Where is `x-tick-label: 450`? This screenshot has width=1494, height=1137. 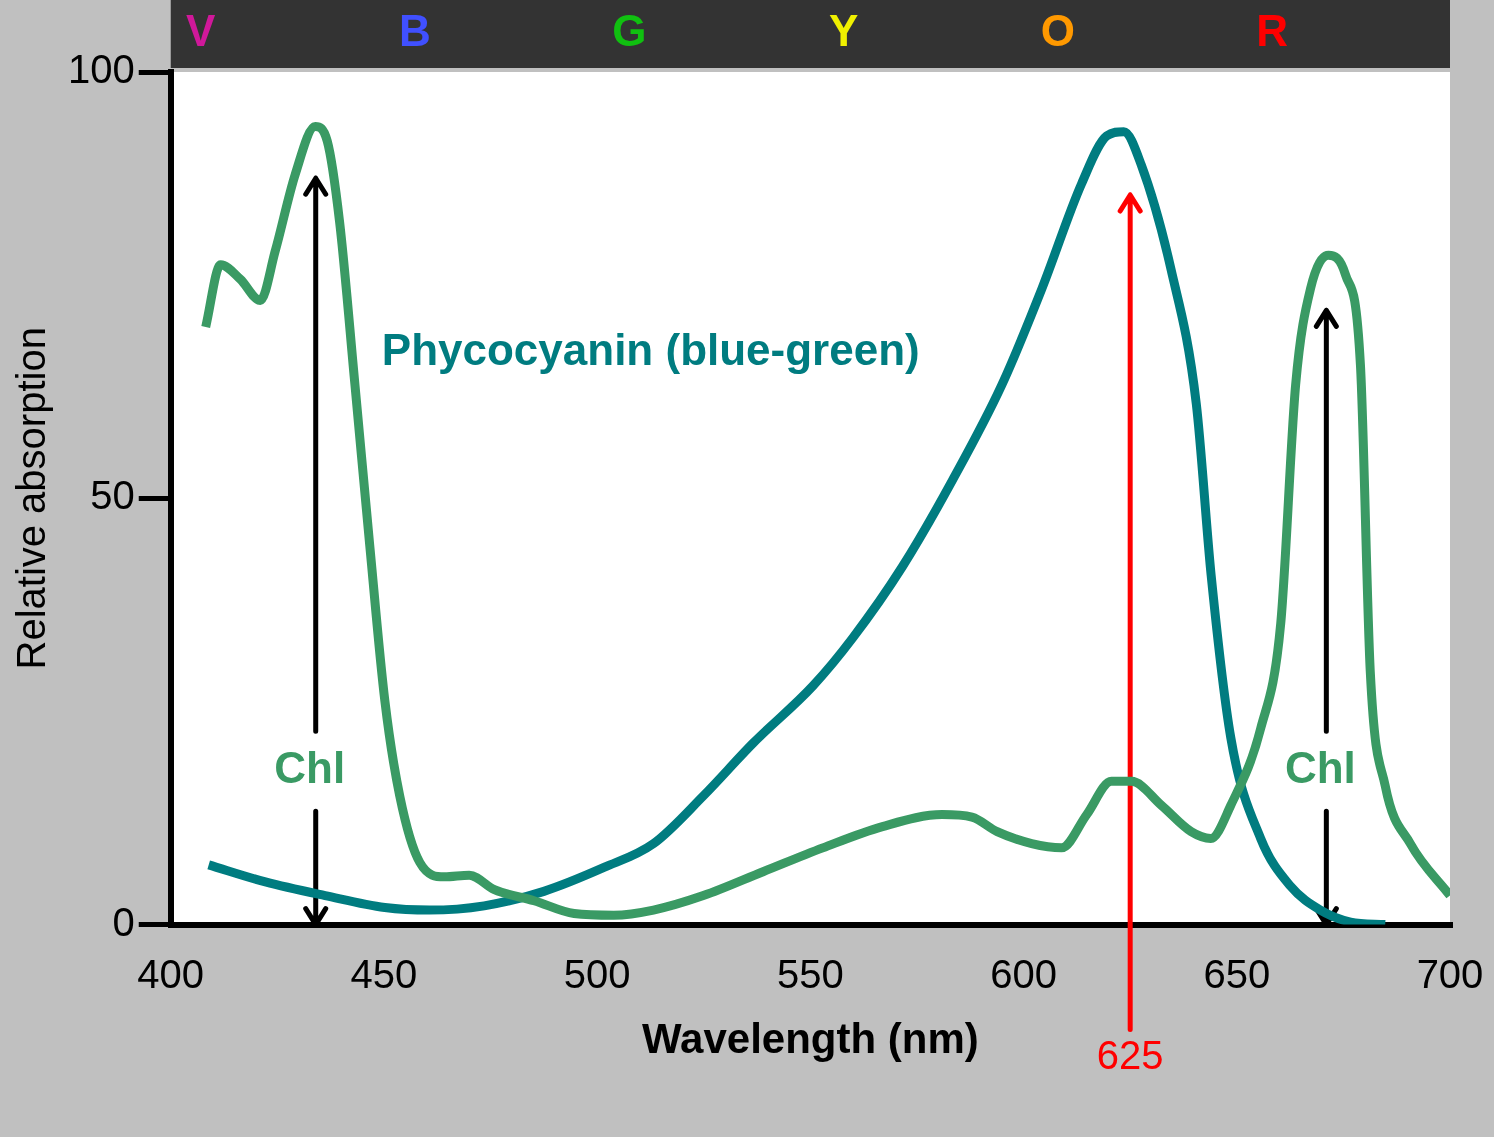
x-tick-label: 450 is located at coordinates (384, 973).